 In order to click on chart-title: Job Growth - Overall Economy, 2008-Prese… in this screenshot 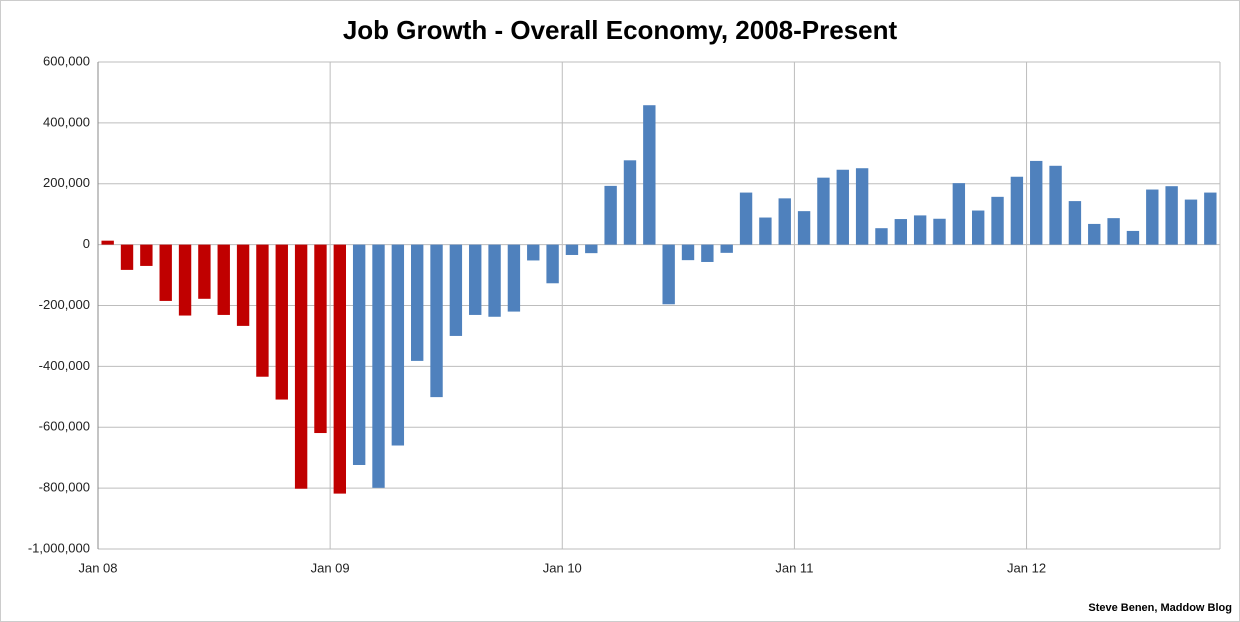, I will do `click(620, 30)`.